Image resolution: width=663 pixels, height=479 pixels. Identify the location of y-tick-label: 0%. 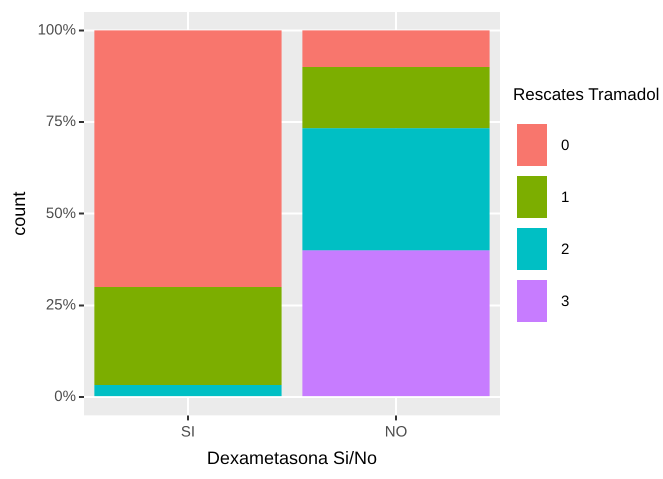
(65, 397).